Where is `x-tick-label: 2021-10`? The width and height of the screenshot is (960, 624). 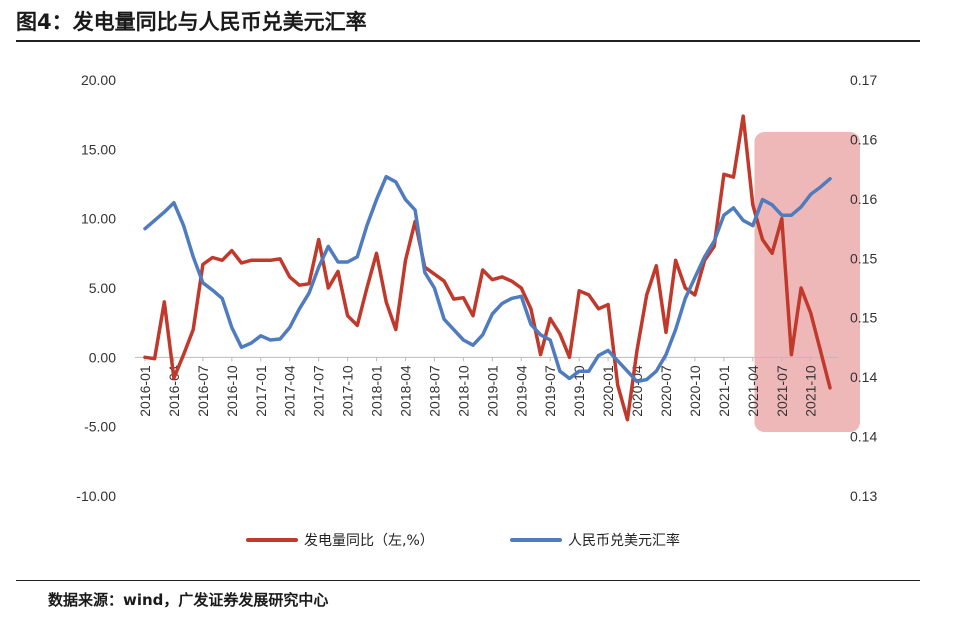 x-tick-label: 2021-10 is located at coordinates (811, 391).